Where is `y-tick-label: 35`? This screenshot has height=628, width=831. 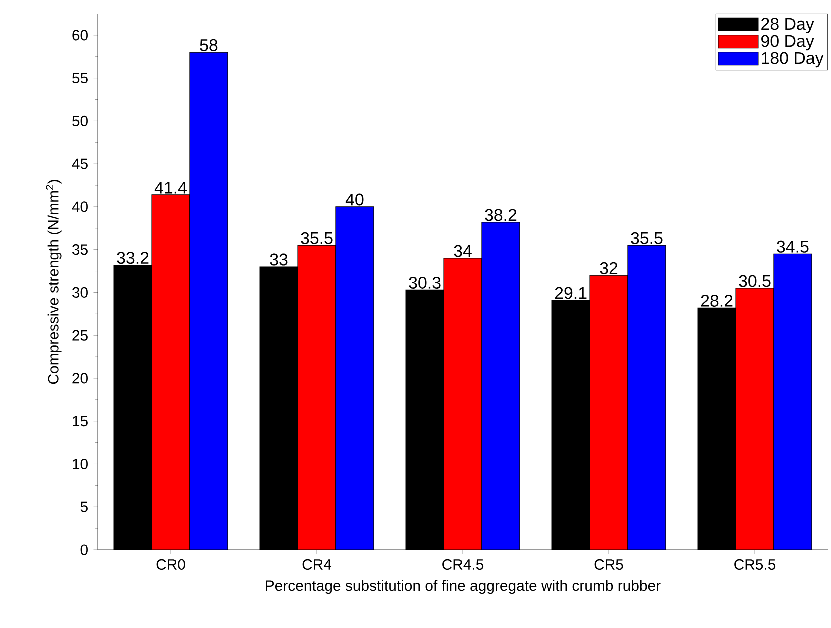
y-tick-label: 35 is located at coordinates (80, 250).